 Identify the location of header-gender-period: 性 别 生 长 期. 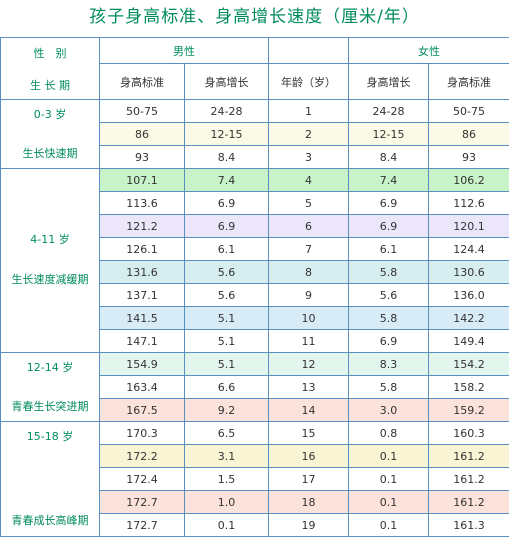
(50, 69).